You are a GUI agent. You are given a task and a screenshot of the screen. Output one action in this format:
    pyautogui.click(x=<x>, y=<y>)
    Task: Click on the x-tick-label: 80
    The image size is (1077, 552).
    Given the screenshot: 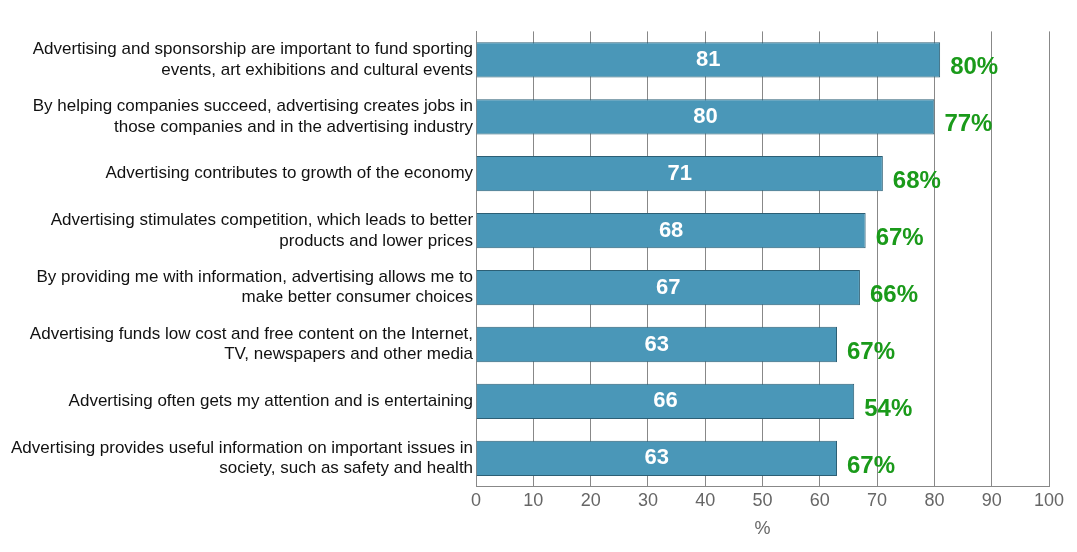 What is the action you would take?
    pyautogui.click(x=934, y=499)
    